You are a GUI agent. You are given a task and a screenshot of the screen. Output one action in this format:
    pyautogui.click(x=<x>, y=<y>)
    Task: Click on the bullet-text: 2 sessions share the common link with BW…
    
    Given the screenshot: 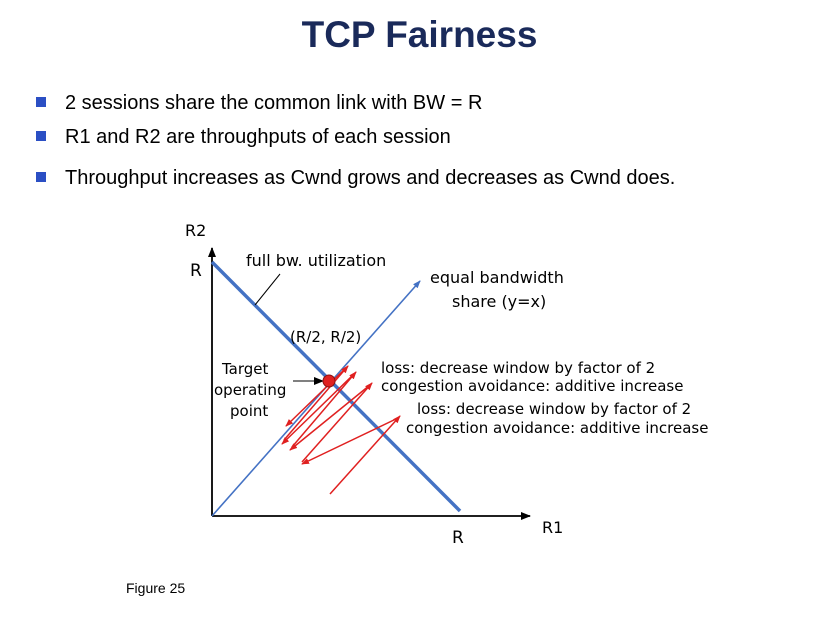 What is the action you would take?
    pyautogui.click(x=274, y=103)
    